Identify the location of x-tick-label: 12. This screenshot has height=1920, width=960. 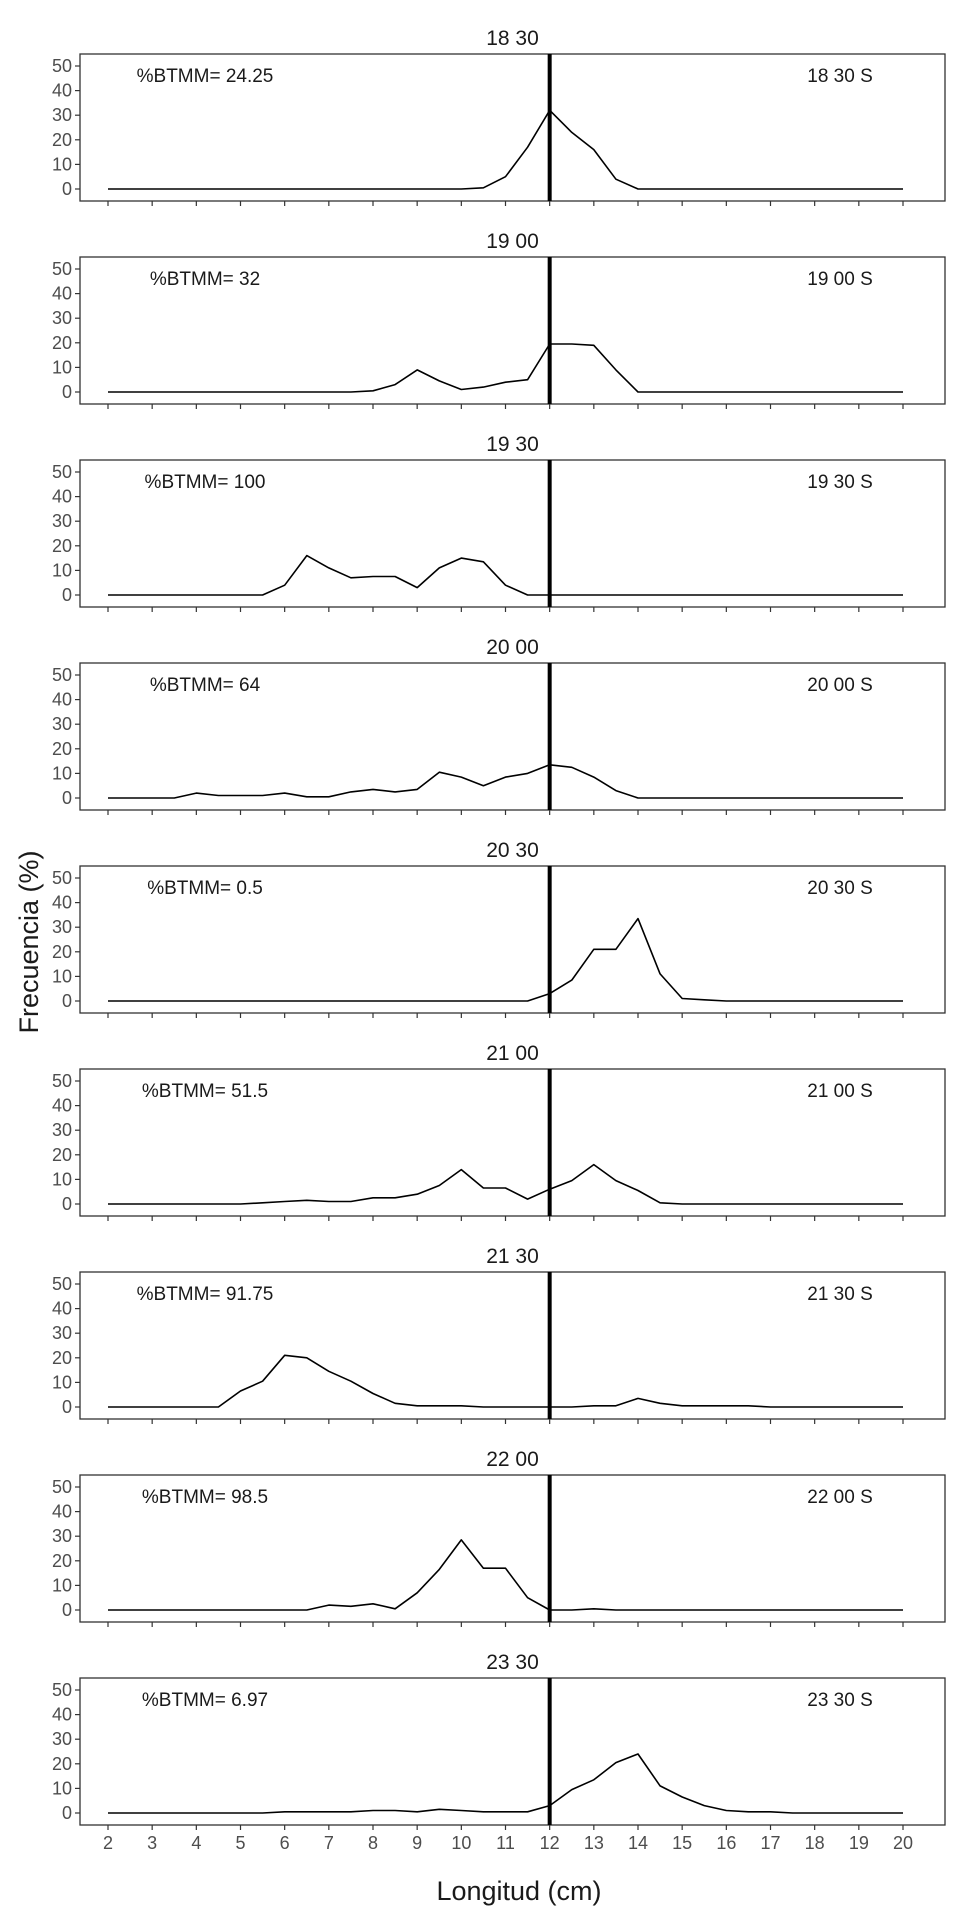
(550, 1843).